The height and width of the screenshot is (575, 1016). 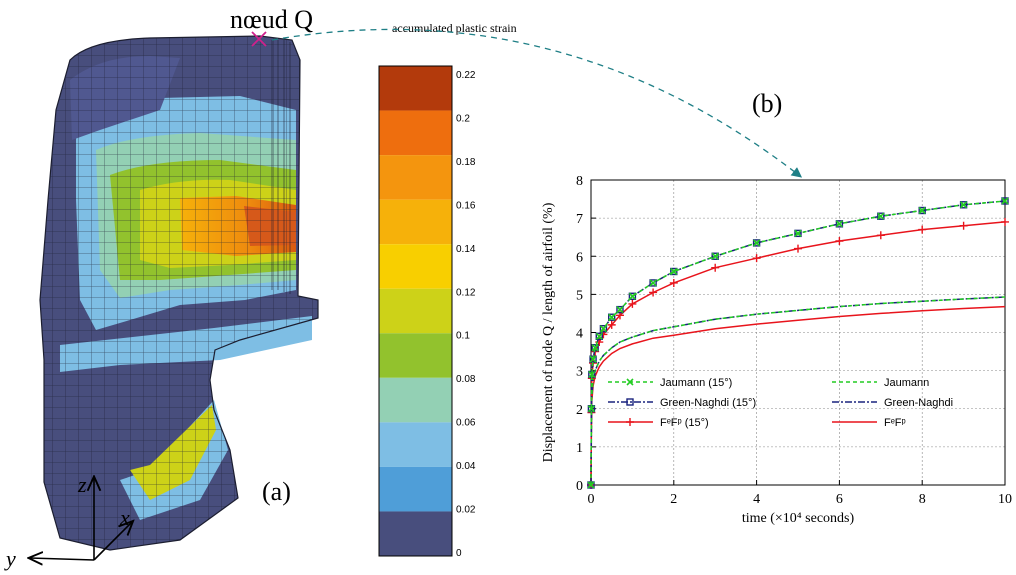 I want to click on colorbar-tick-label: 0, so click(x=459, y=553).